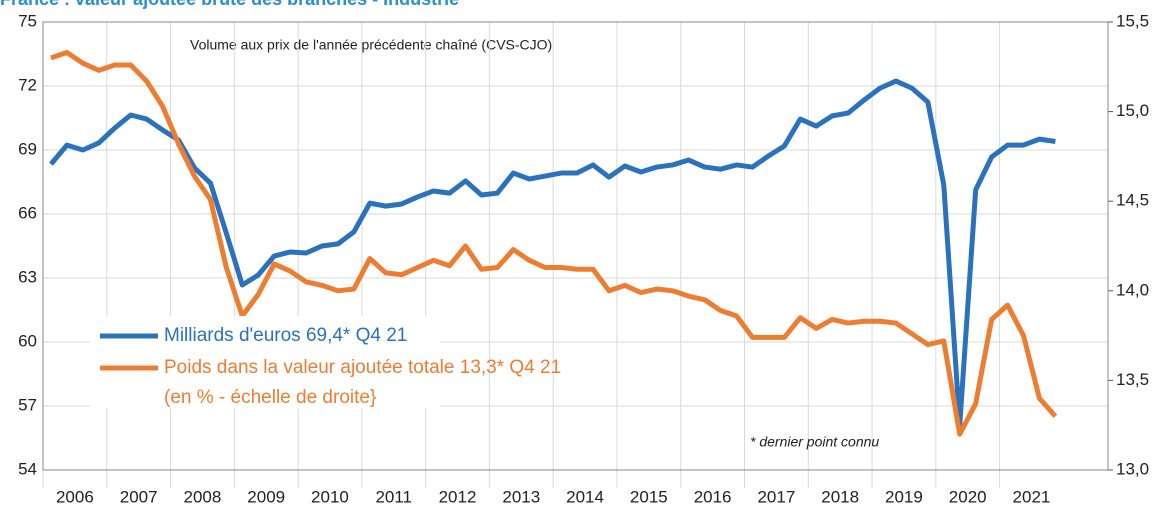 This screenshot has height=512, width=1168. What do you see at coordinates (585, 496) in the screenshot?
I see `x-tick-label: 2014` at bounding box center [585, 496].